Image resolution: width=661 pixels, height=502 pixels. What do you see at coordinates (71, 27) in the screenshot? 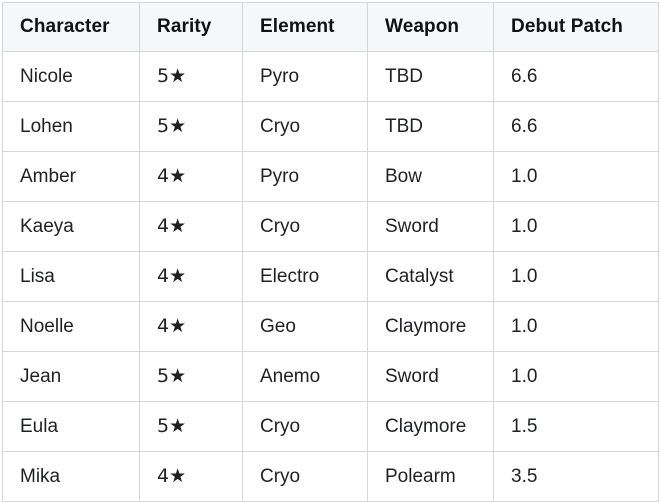
I see `column-header-character: Character` at bounding box center [71, 27].